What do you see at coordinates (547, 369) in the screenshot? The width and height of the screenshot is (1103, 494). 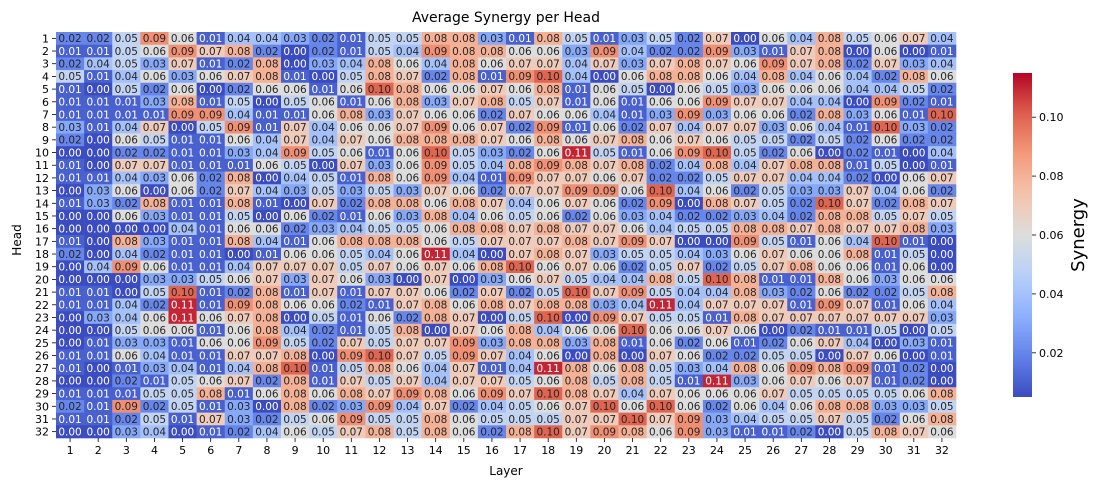 I see `cell-value-label: 0.11` at bounding box center [547, 369].